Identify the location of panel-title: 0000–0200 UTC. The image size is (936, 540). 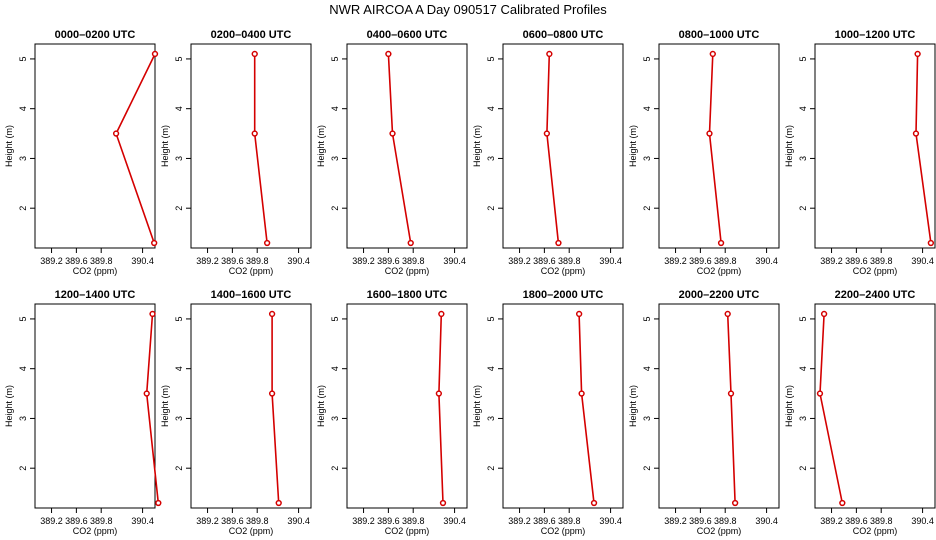
(95, 35).